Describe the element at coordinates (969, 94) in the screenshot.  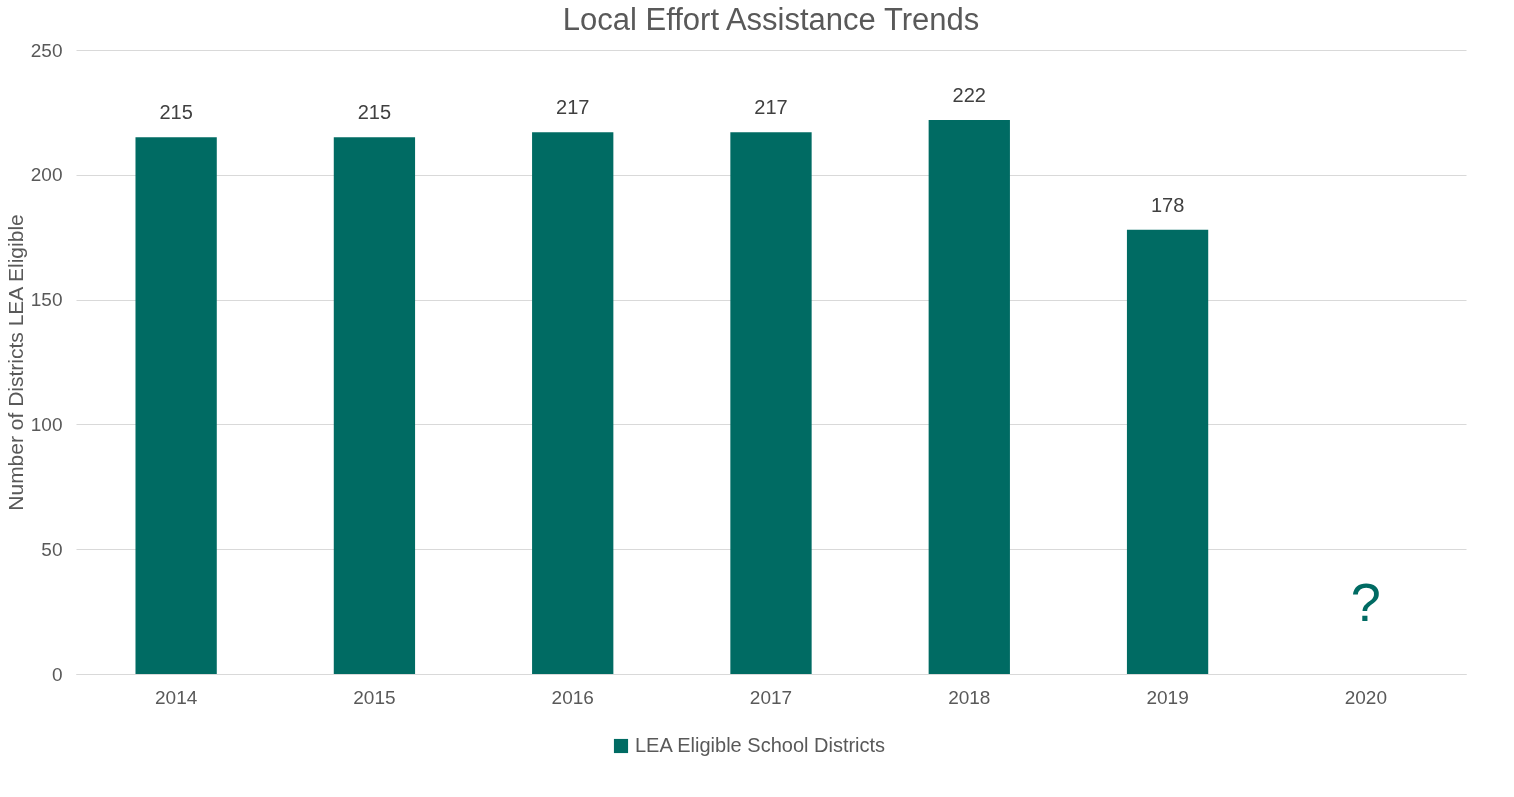
I see `data-label: 222` at that location.